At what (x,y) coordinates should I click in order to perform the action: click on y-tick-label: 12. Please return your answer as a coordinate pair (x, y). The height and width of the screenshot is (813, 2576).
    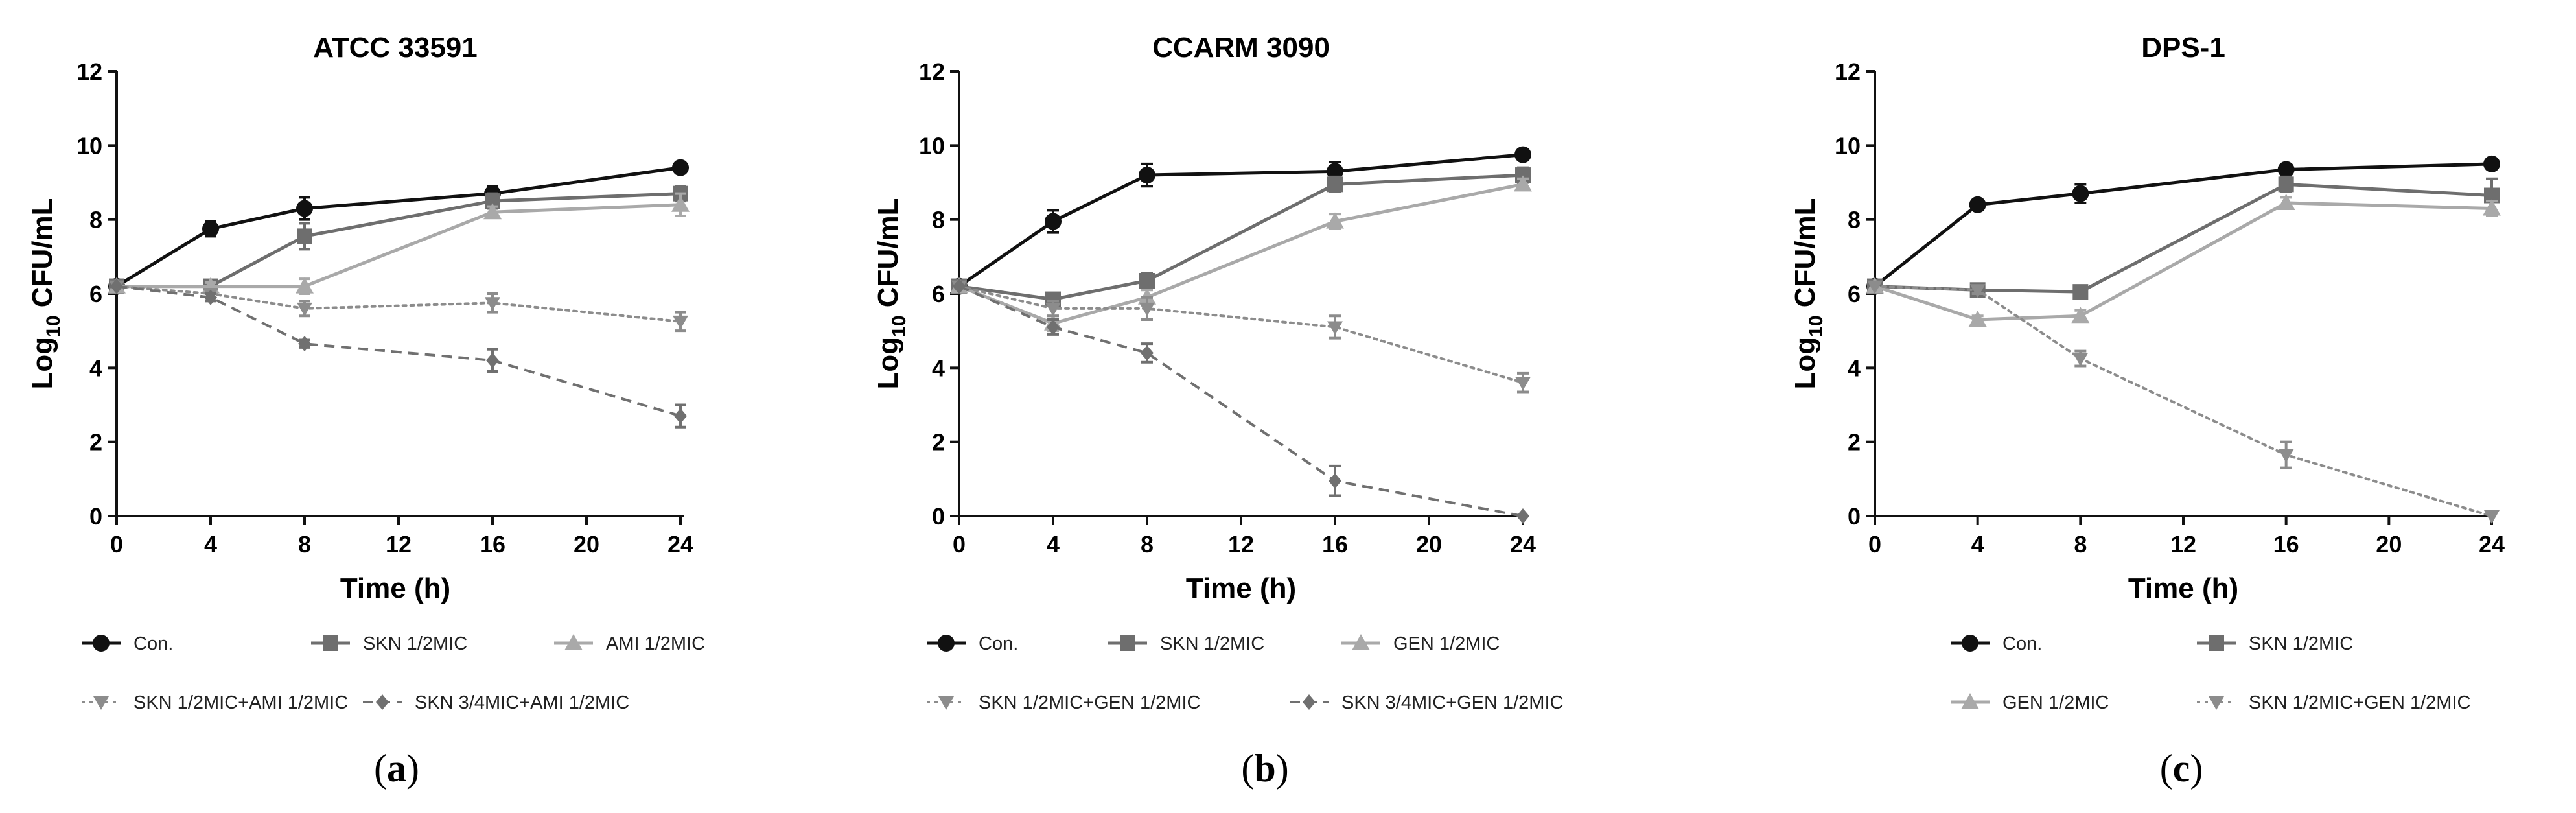
    Looking at the image, I should click on (932, 71).